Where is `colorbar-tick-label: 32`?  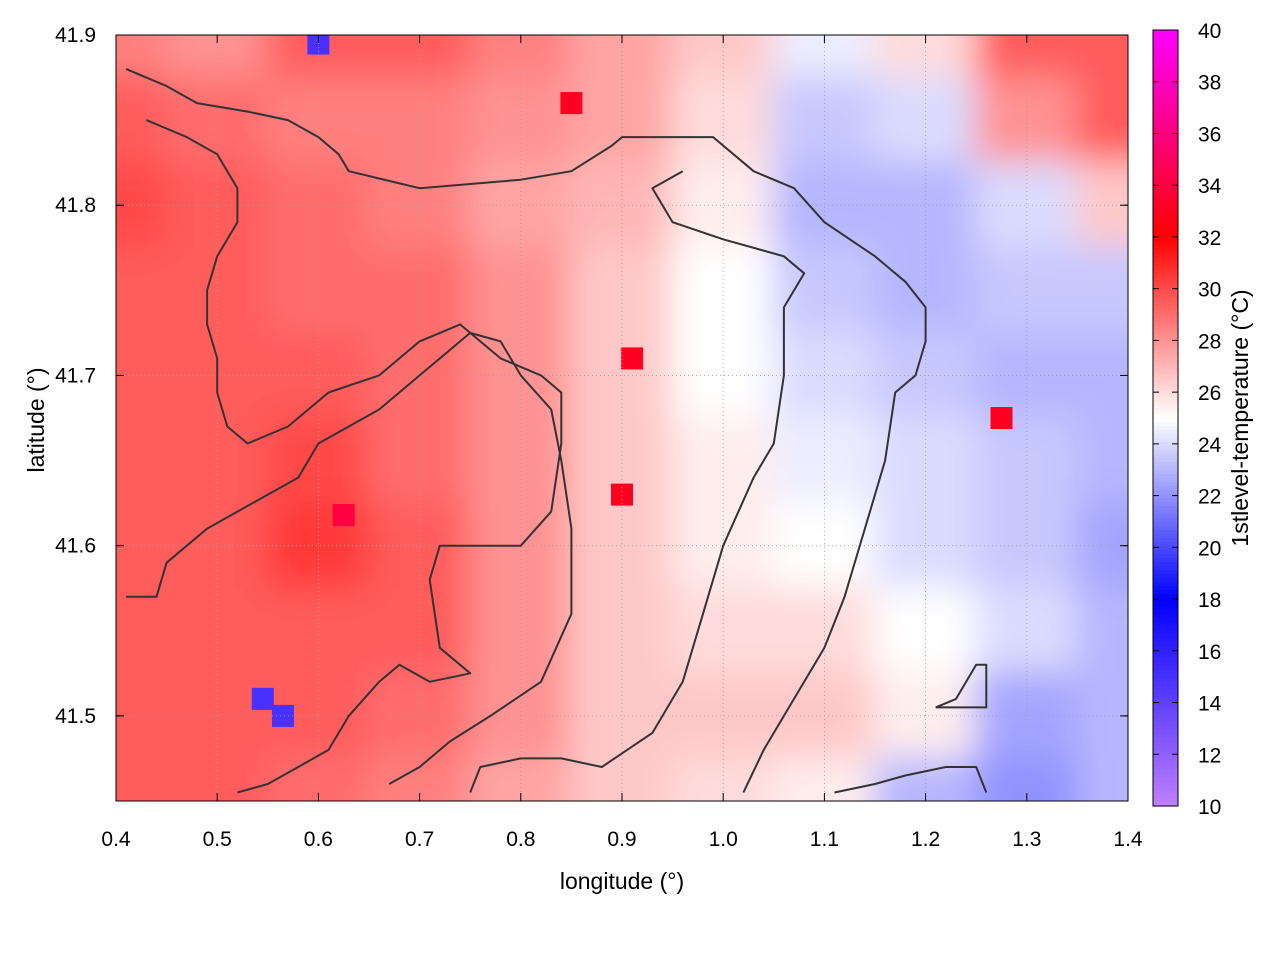
colorbar-tick-label: 32 is located at coordinates (1209, 238).